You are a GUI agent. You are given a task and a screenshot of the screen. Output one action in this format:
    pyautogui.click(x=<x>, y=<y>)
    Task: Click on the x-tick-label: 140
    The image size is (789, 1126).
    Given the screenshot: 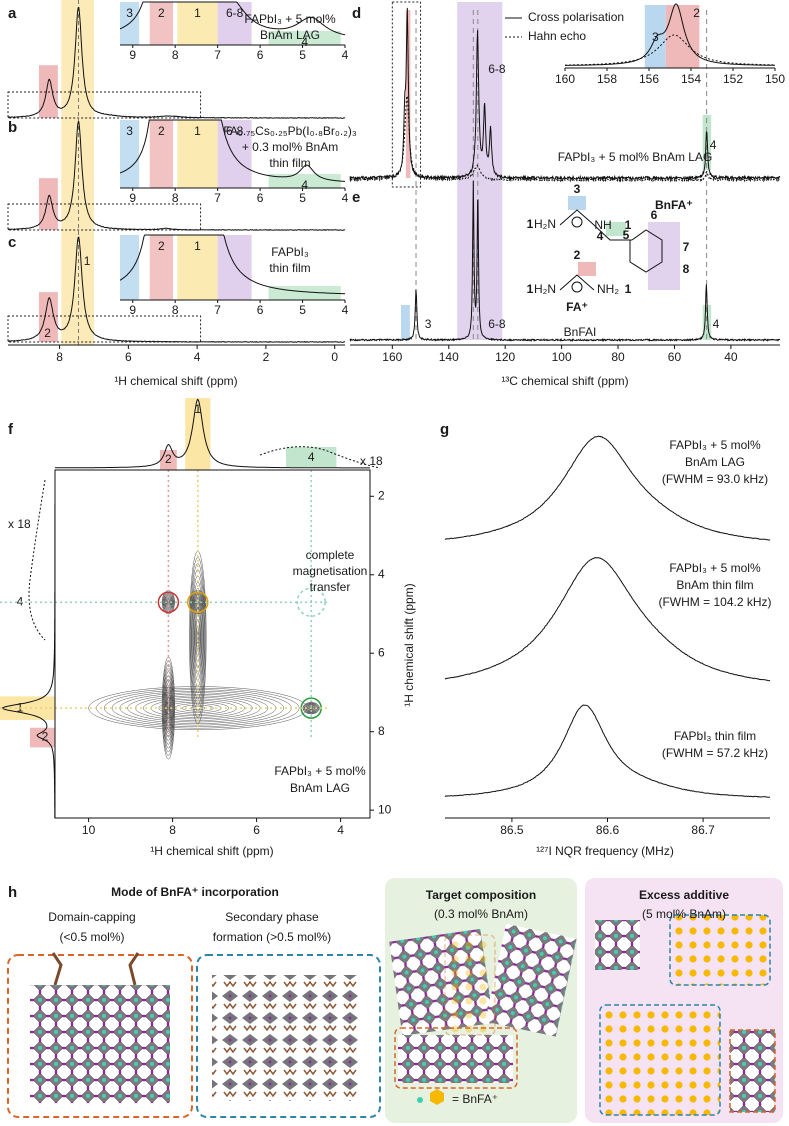 What is the action you would take?
    pyautogui.click(x=449, y=357)
    